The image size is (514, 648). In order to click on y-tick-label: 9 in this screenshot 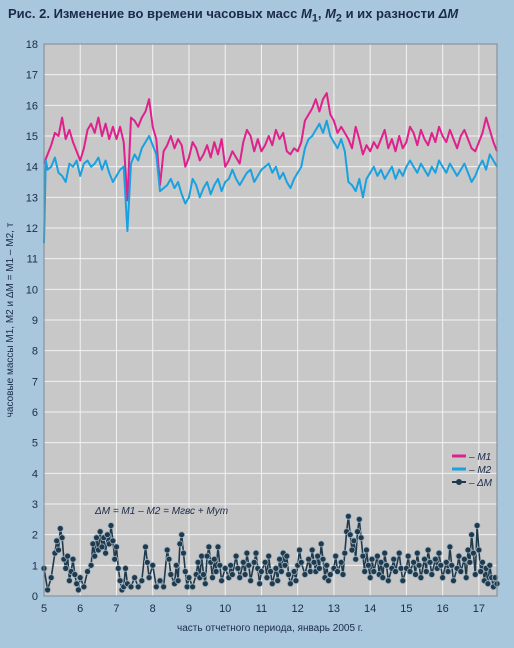, I will do `click(35, 321)`.